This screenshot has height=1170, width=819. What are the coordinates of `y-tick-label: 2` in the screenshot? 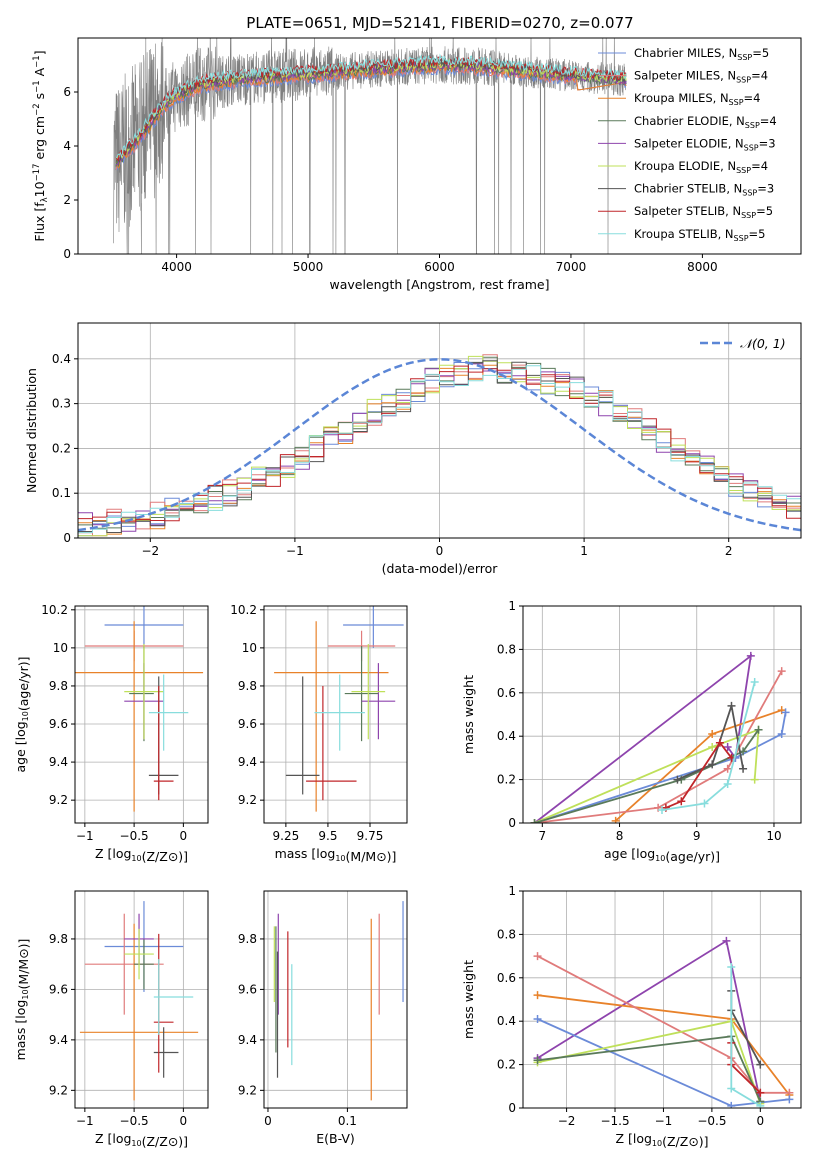 It's located at (67, 200).